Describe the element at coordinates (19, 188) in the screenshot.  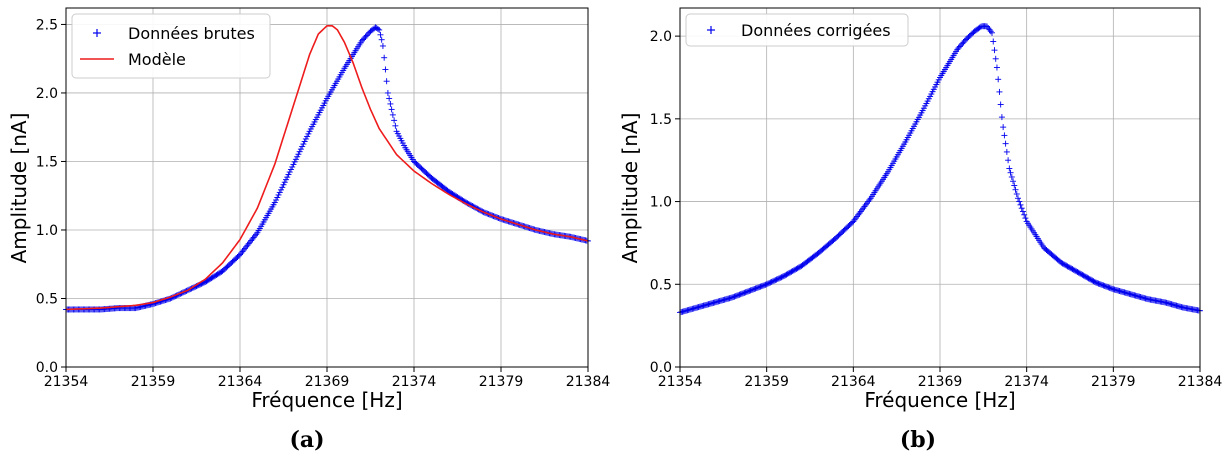
I see `y-axis-title-a: Amplitude [nA]` at that location.